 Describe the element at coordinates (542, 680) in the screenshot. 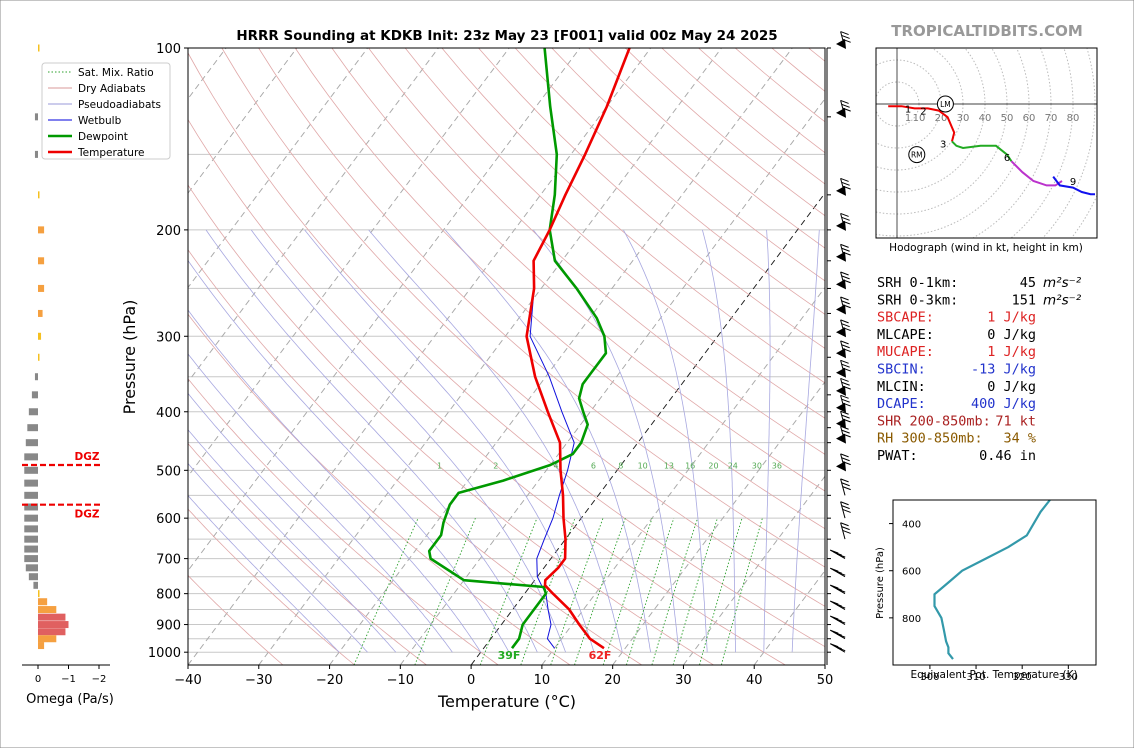

I see `x-tick-label: 10` at that location.